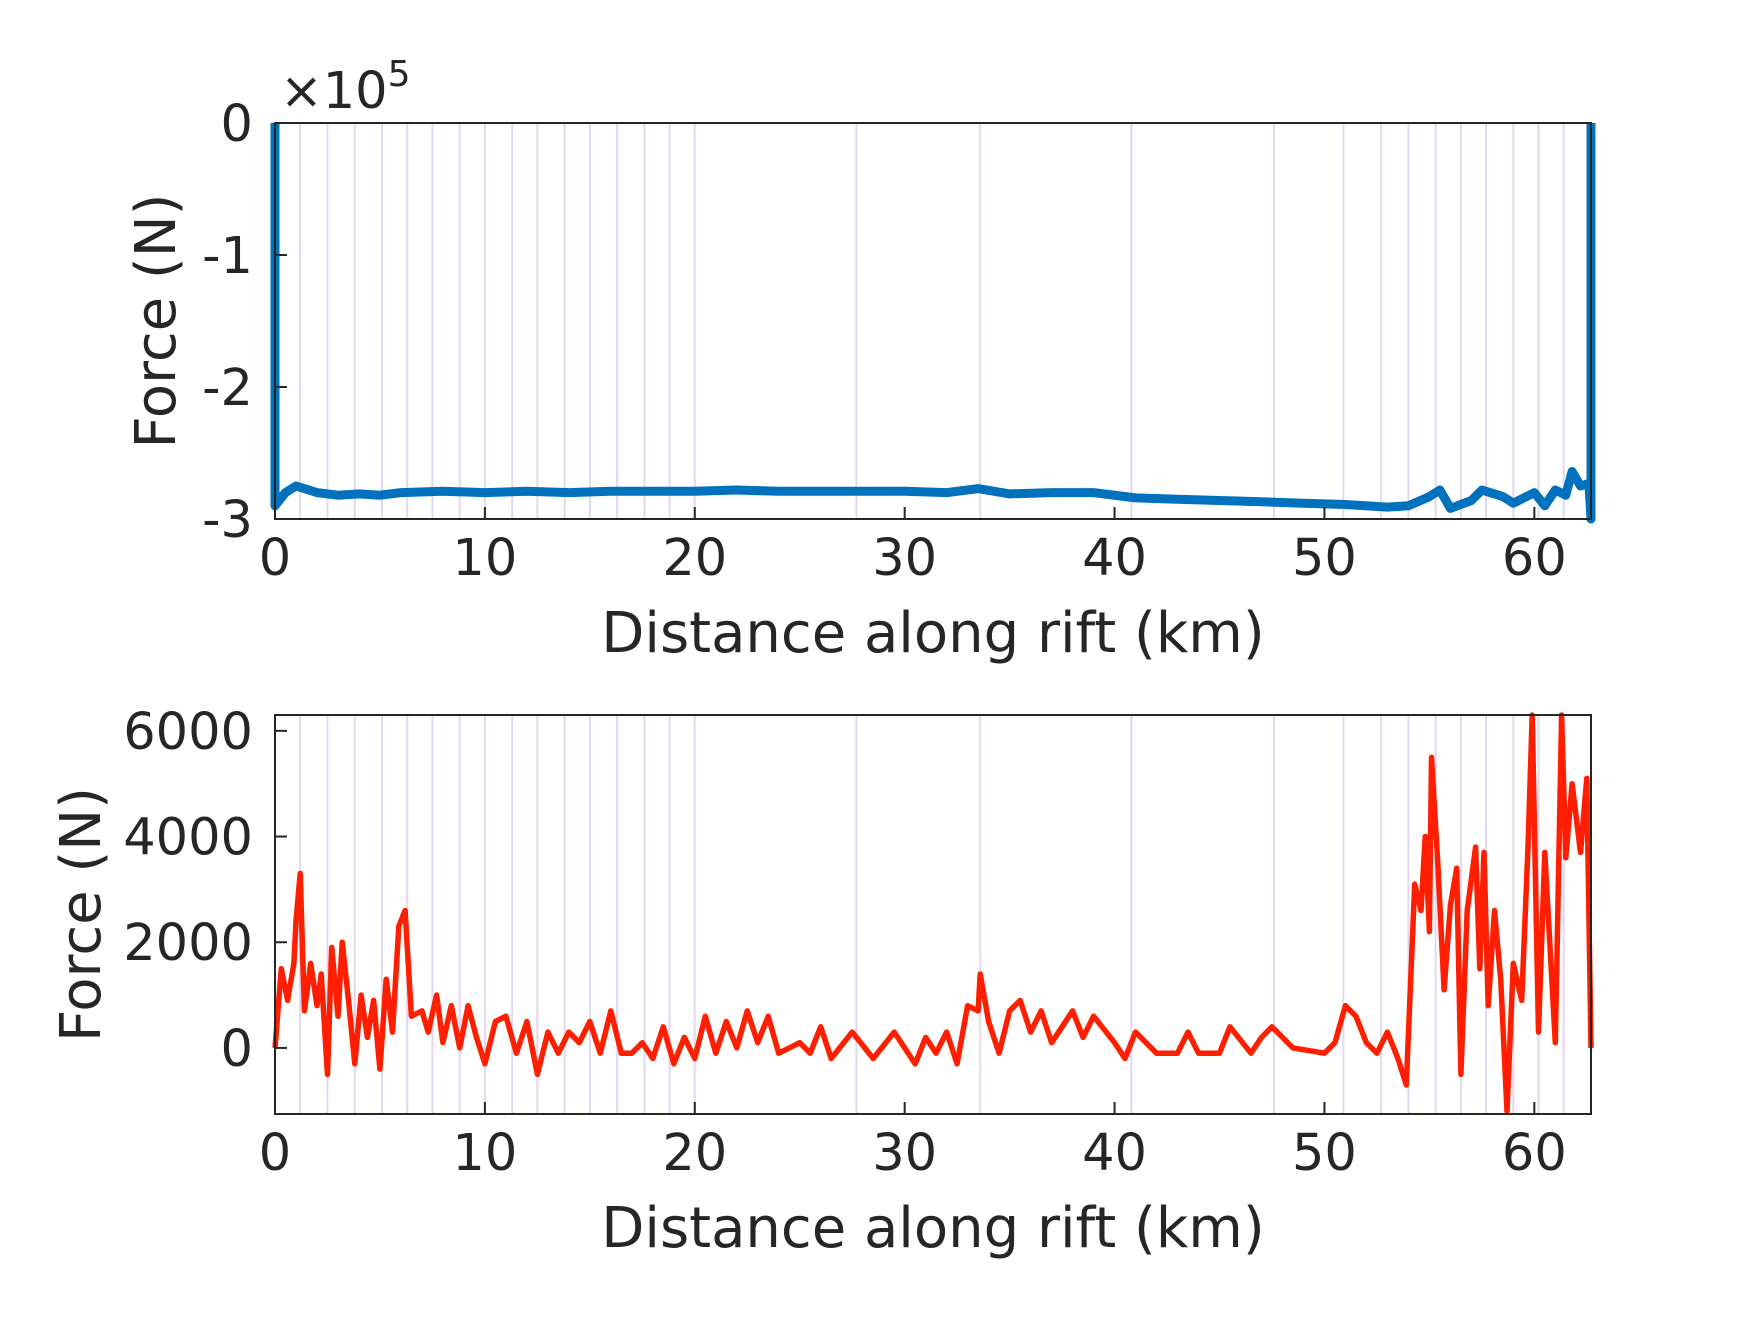 The width and height of the screenshot is (1750, 1317). Describe the element at coordinates (227, 520) in the screenshot. I see `y-tick-label: -3` at that location.